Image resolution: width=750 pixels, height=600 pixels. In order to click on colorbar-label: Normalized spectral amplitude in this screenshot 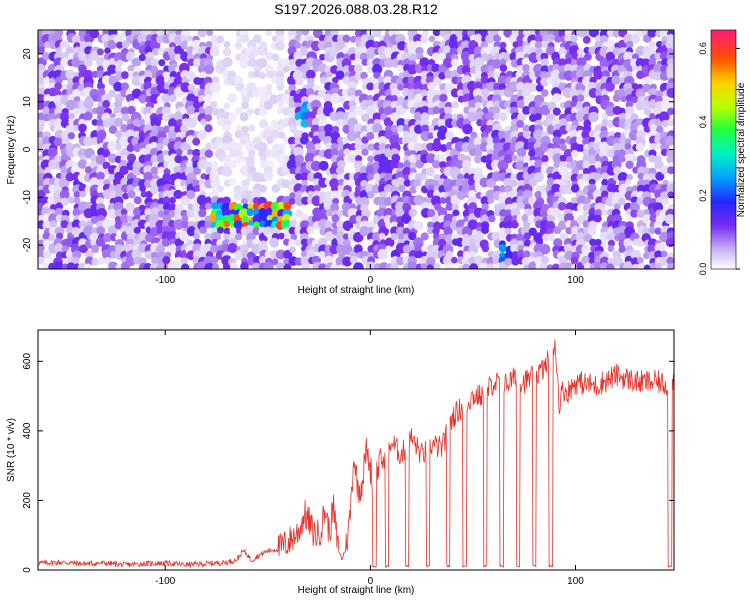, I will do `click(741, 149)`.